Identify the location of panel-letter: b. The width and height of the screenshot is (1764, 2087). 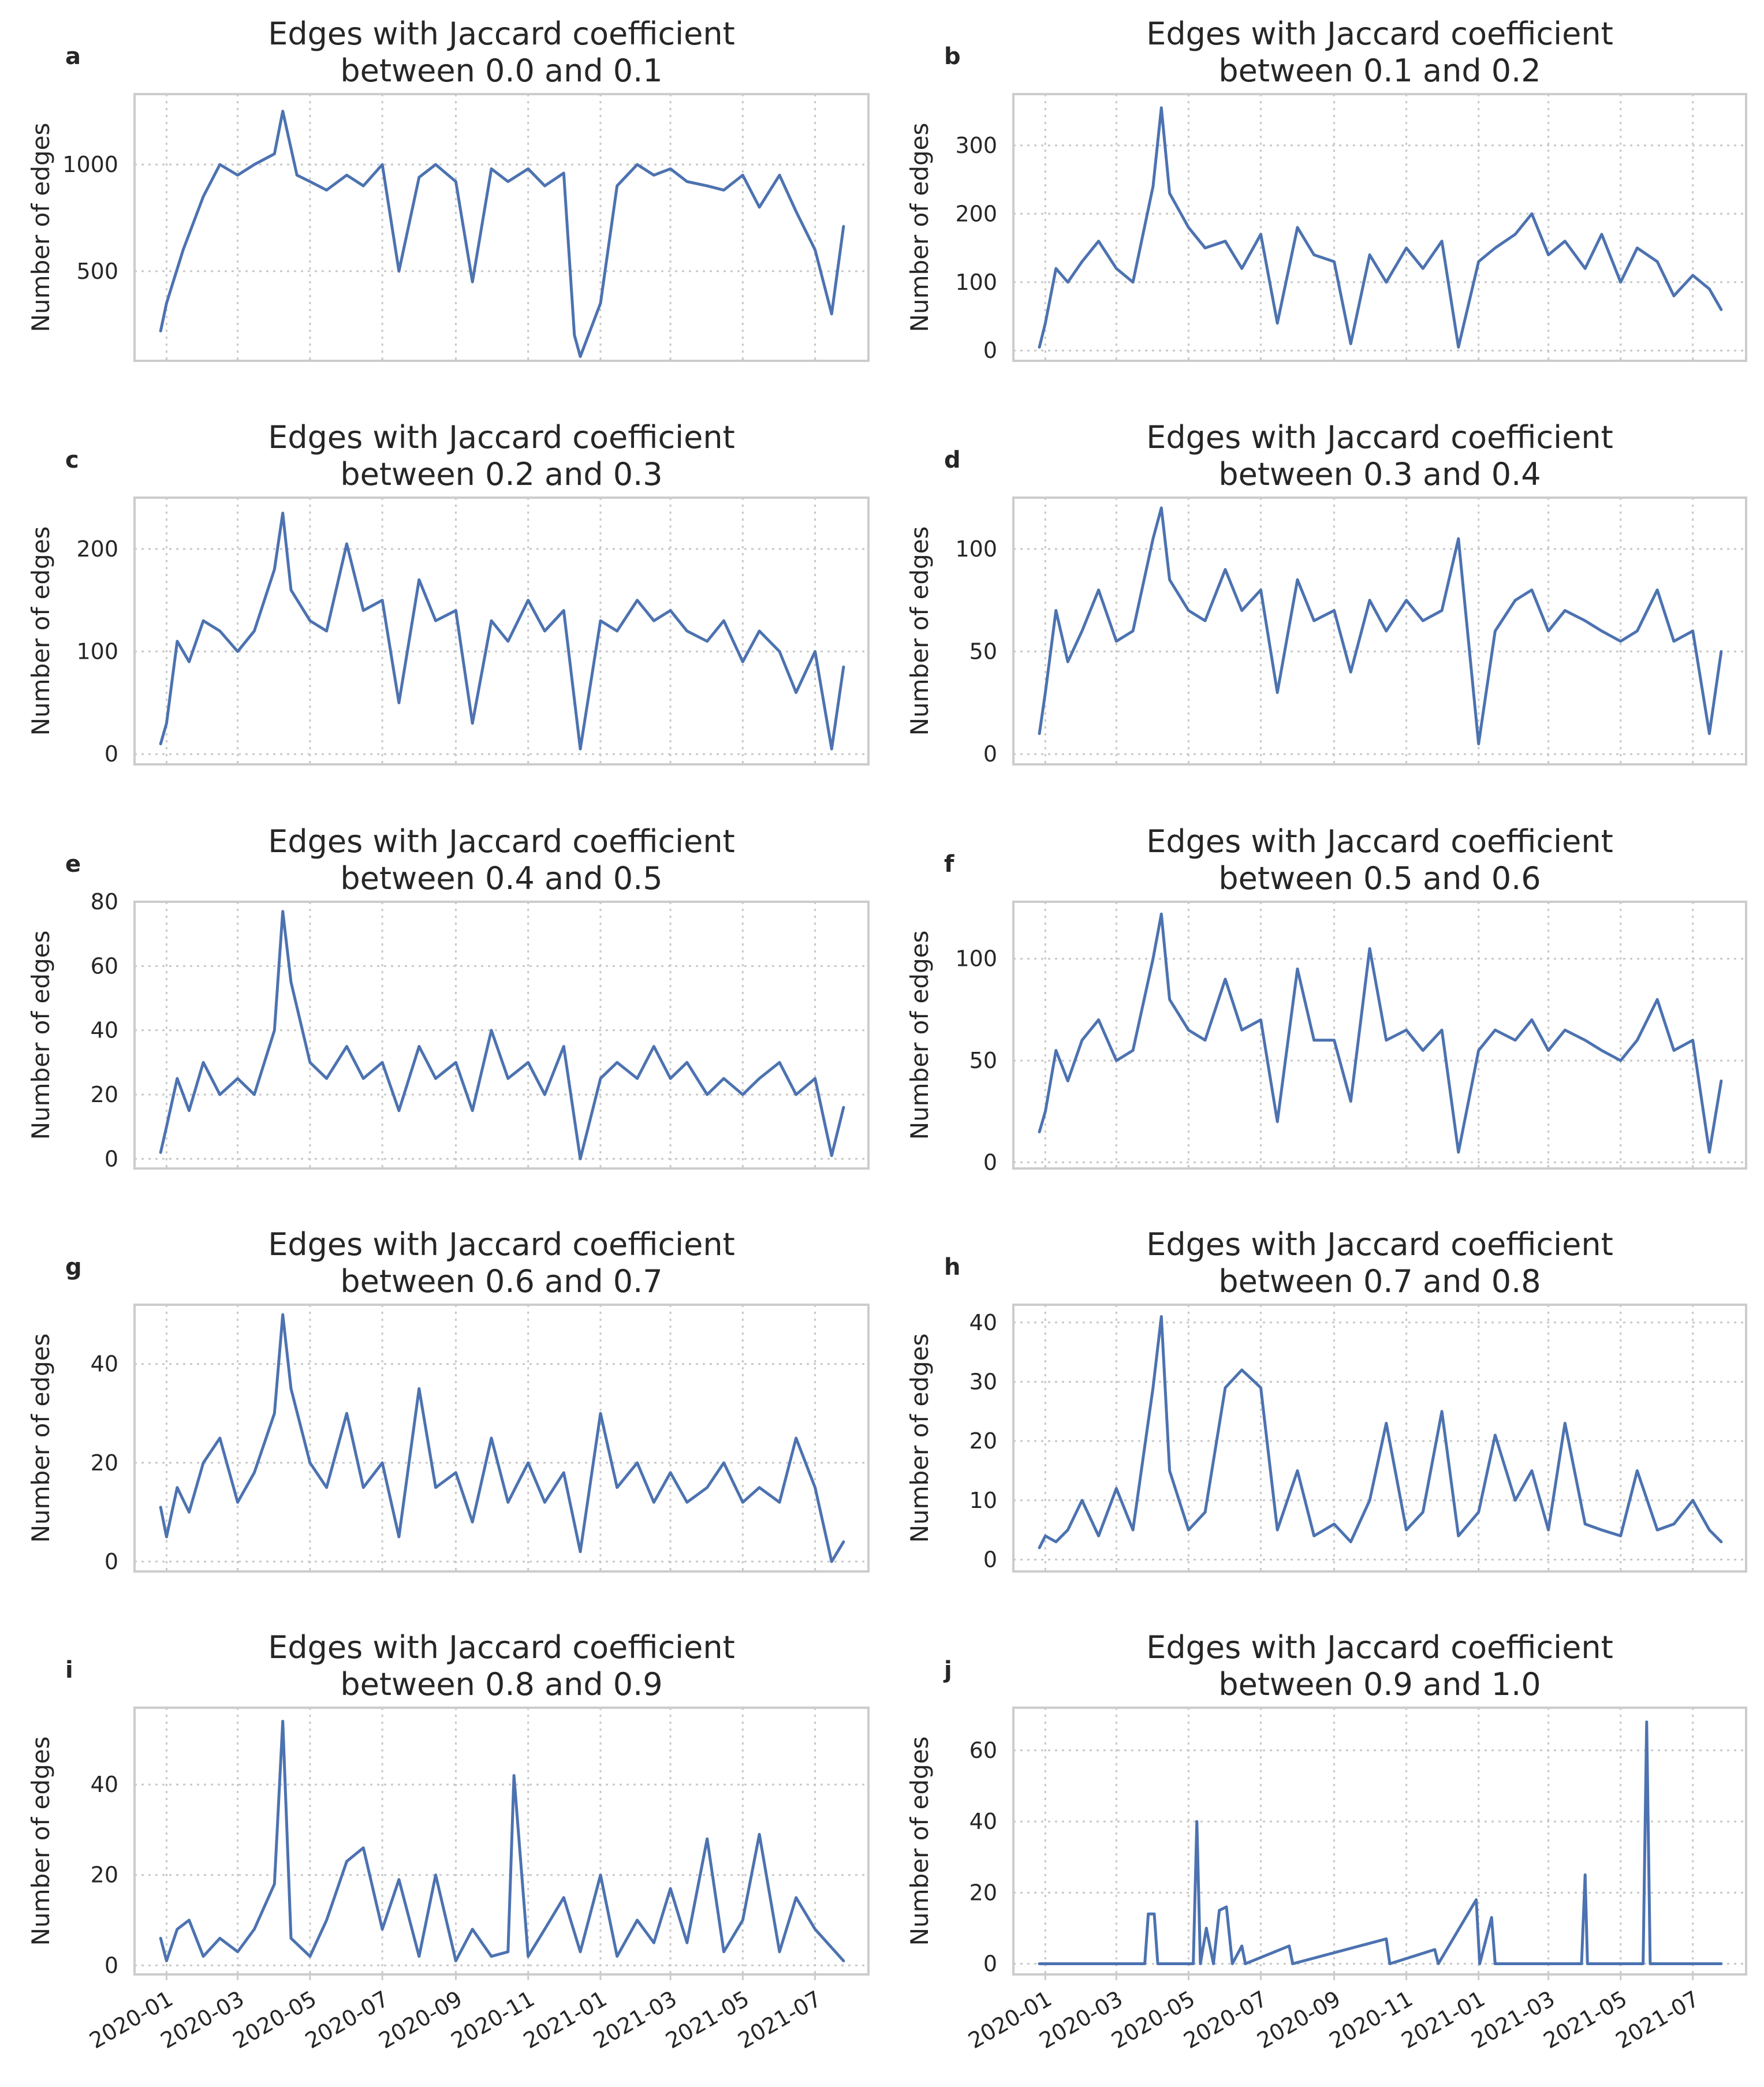
(952, 56).